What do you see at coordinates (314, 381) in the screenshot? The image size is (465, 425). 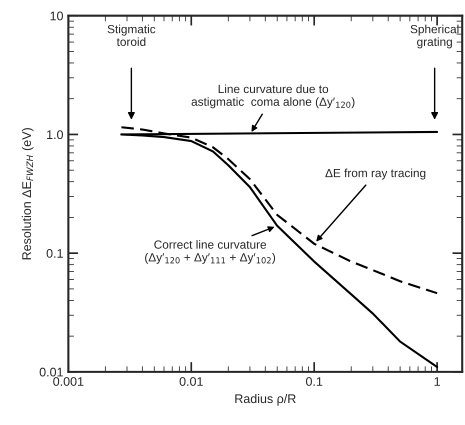 I see `x-tick-label: 0.1` at bounding box center [314, 381].